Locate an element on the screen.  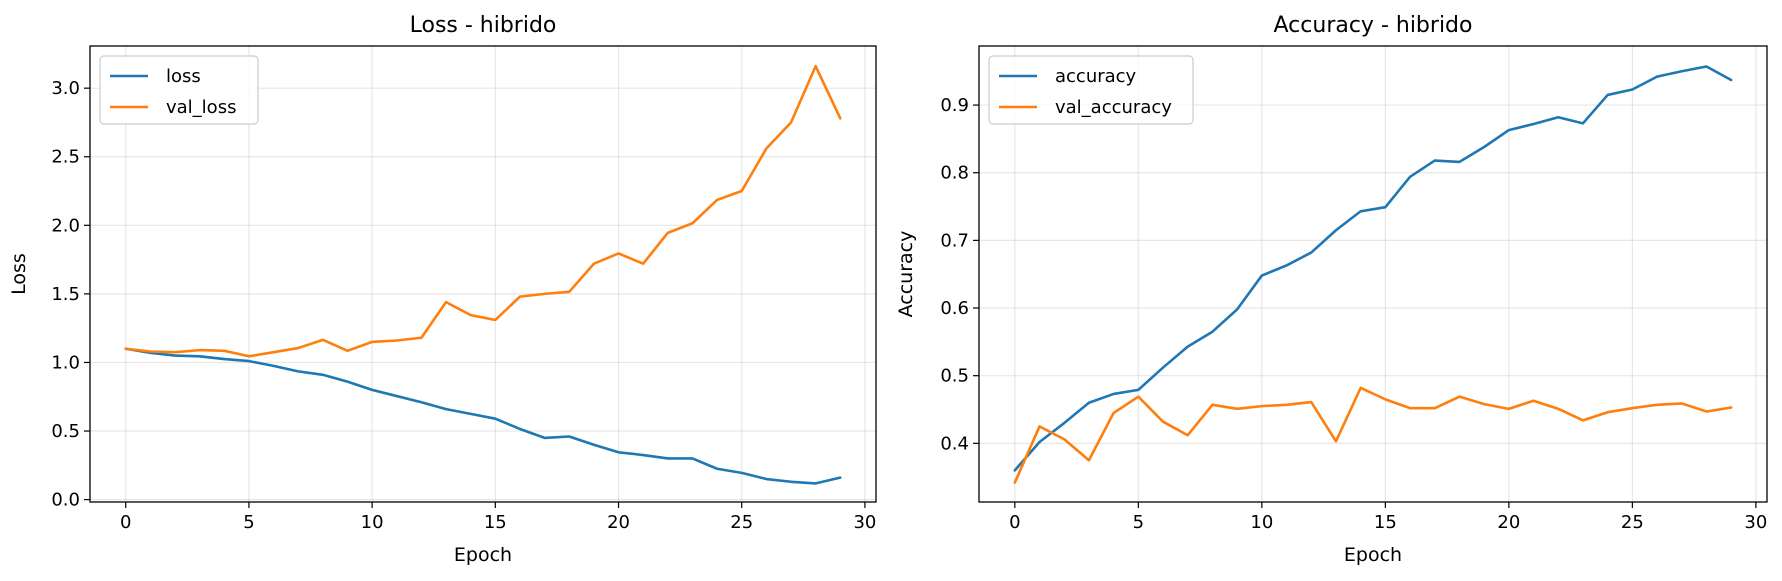
chart-title: Accuracy - hibrido is located at coordinates (1373, 25).